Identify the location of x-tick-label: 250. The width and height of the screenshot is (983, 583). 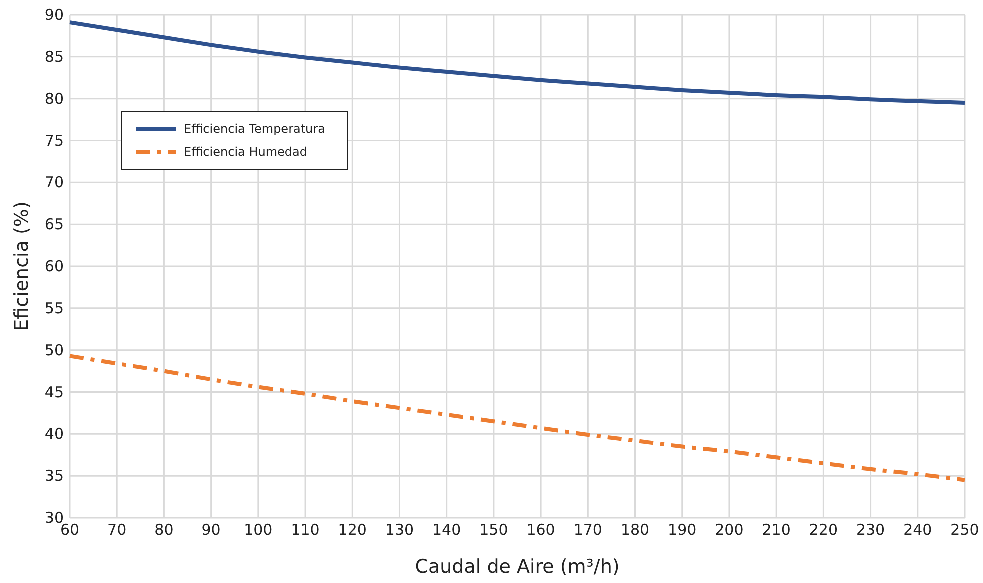
(965, 530).